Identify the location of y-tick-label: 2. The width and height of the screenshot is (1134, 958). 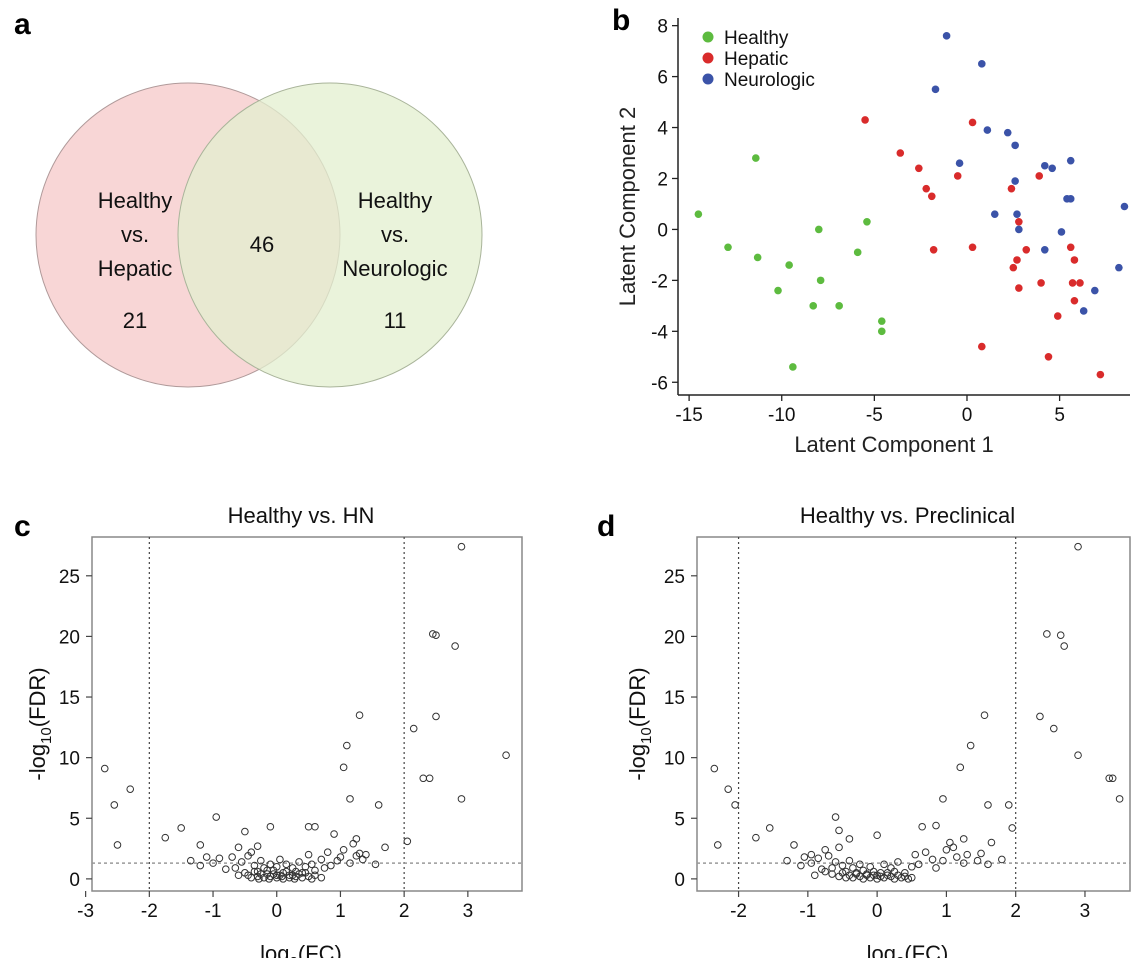
(662, 179).